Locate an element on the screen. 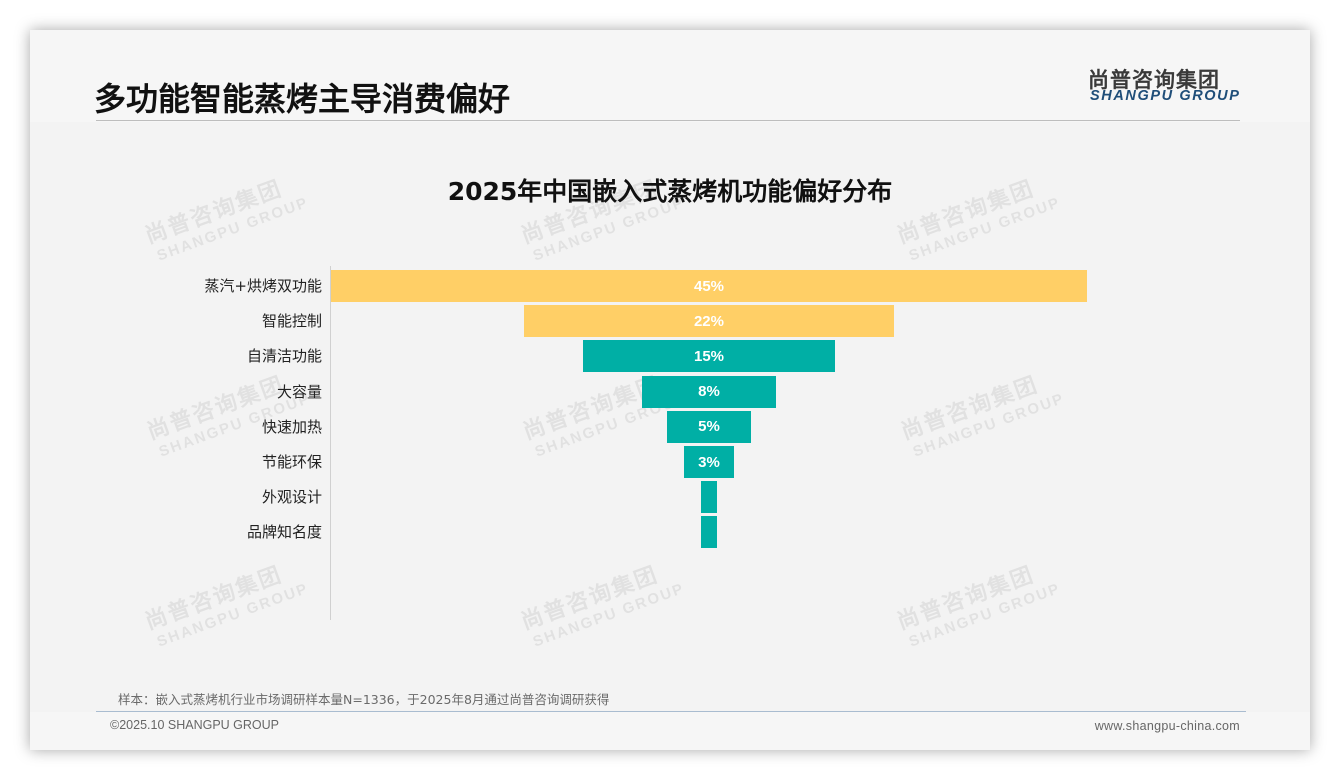  category-label: 外观设计 is located at coordinates (291, 497).